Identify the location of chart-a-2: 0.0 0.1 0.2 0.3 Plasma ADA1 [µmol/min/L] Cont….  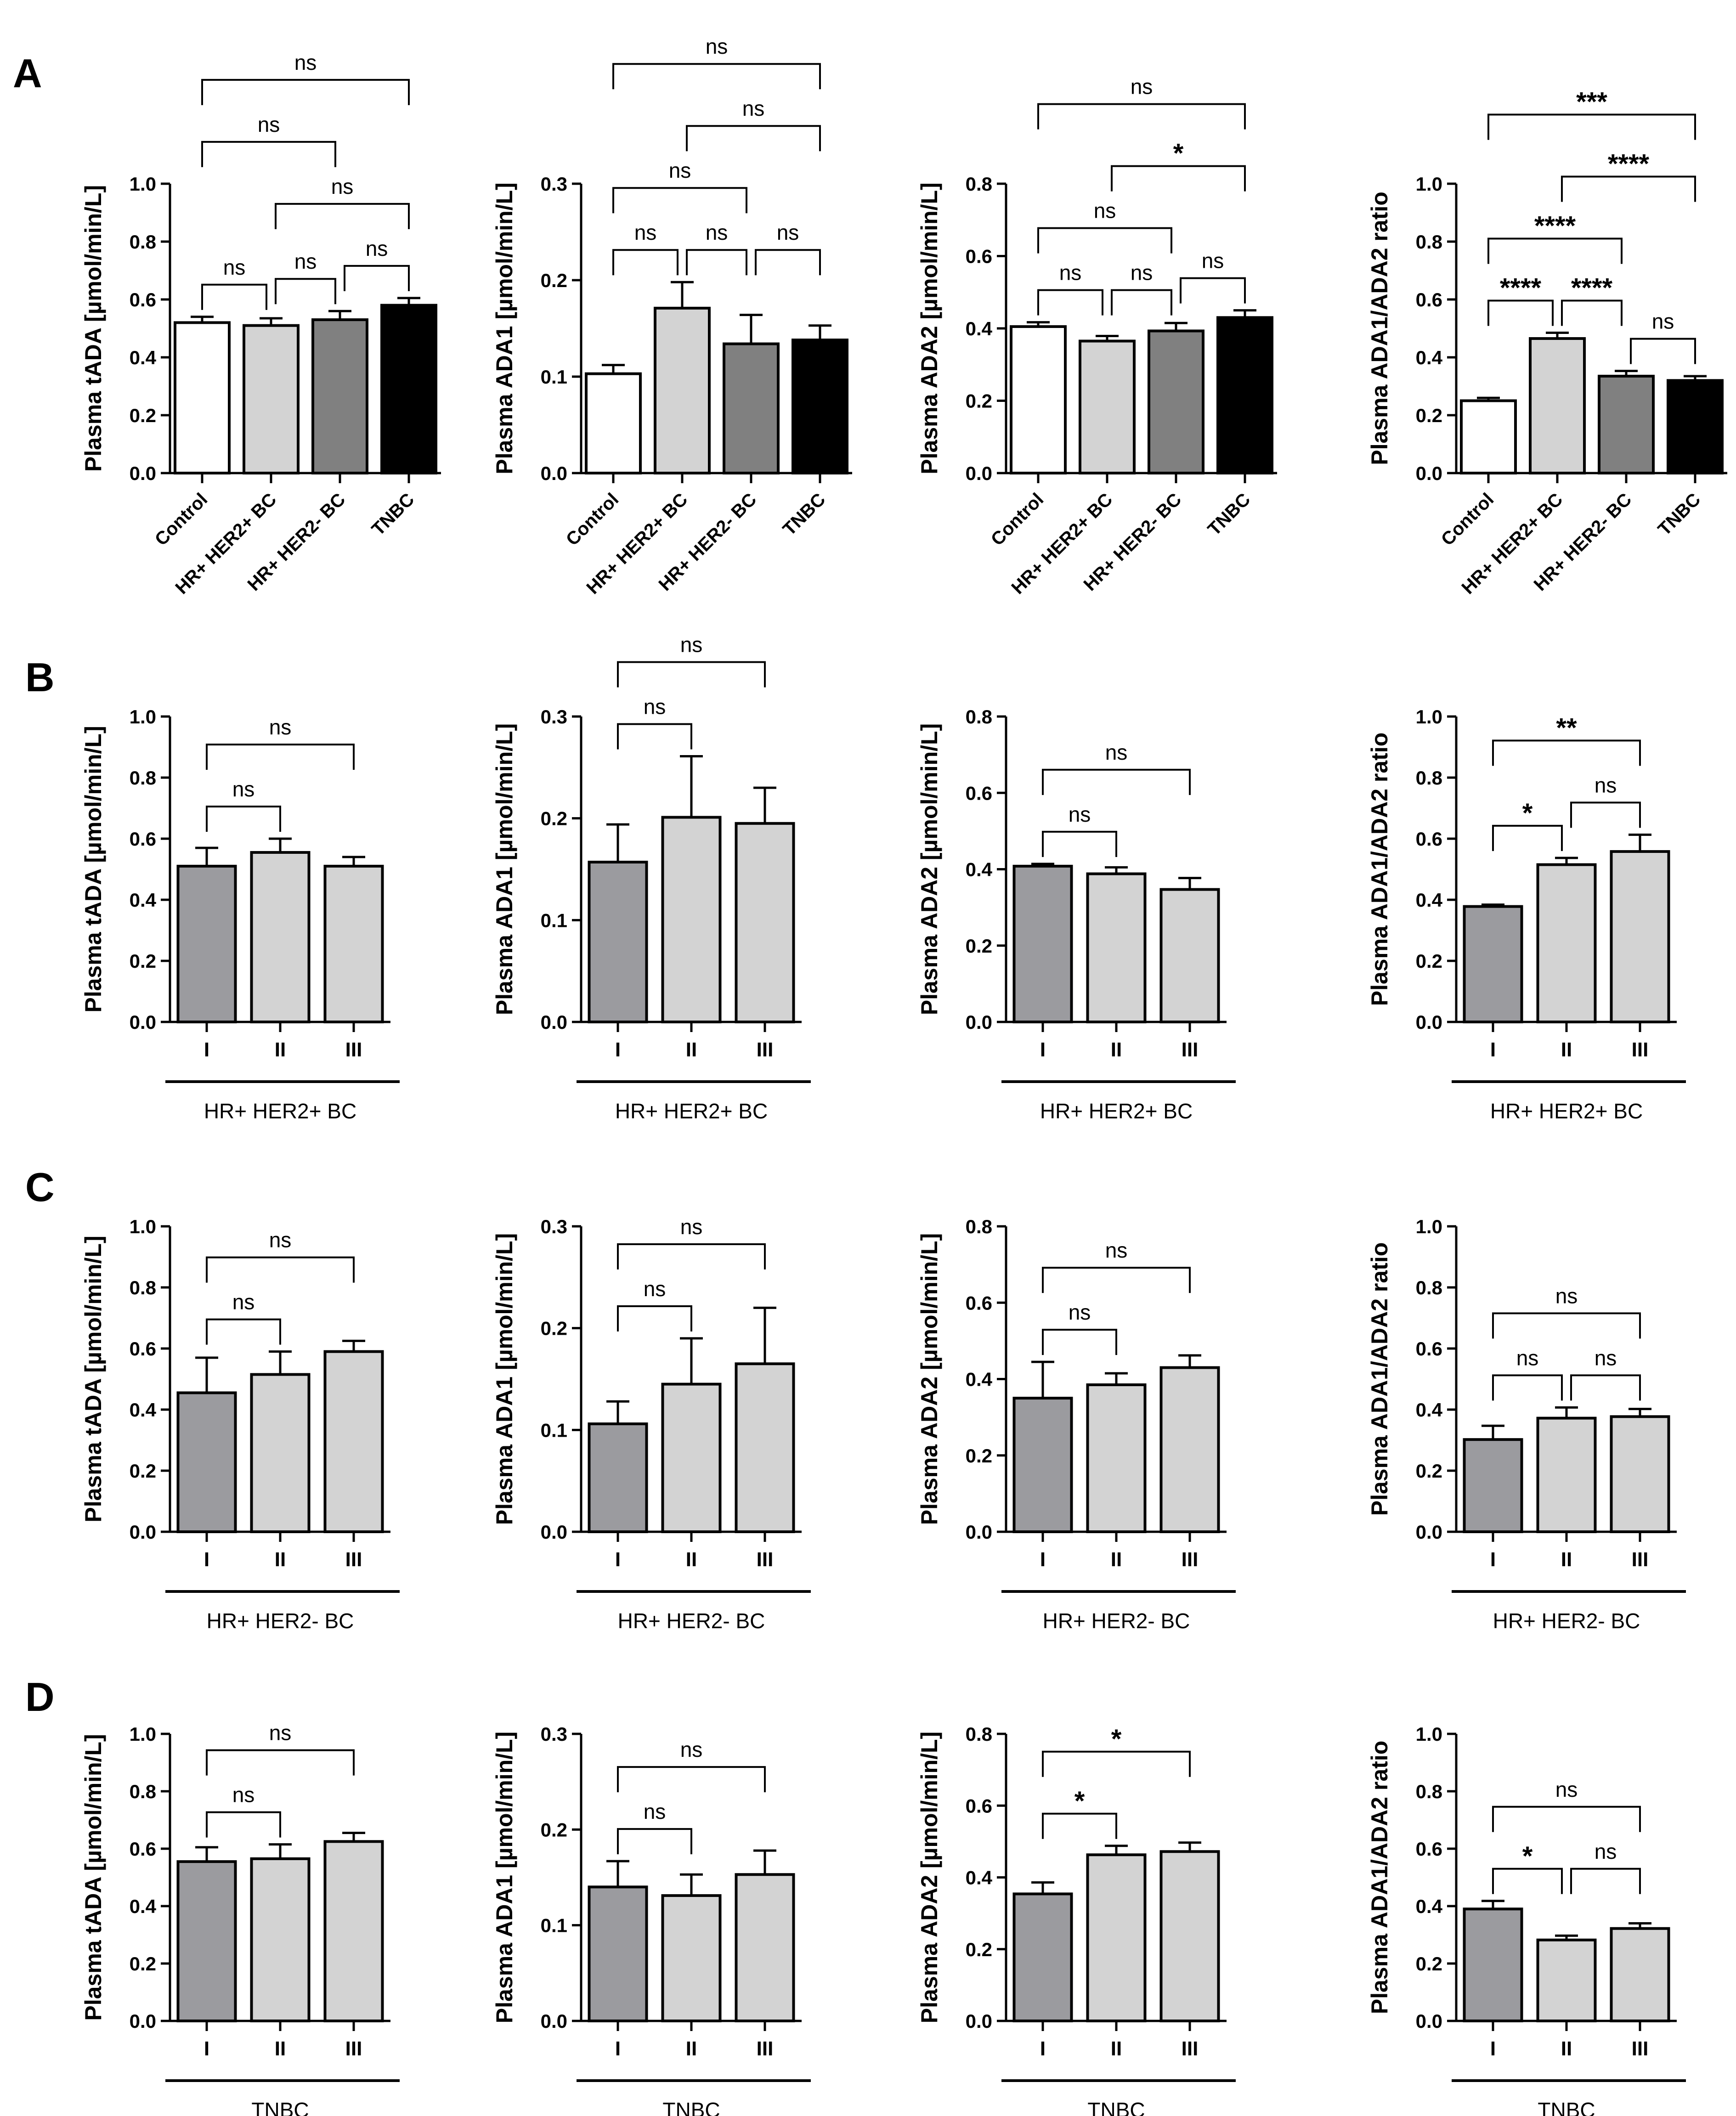
(672, 316).